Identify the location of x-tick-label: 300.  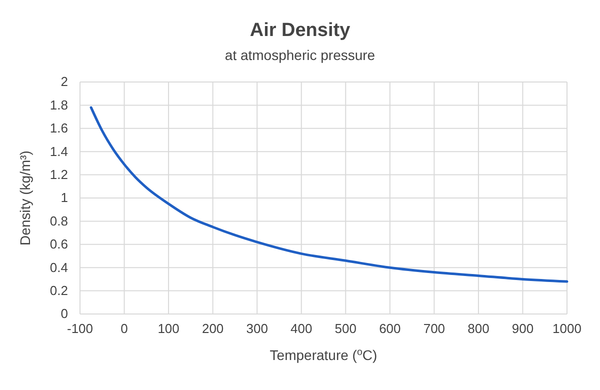
(257, 328).